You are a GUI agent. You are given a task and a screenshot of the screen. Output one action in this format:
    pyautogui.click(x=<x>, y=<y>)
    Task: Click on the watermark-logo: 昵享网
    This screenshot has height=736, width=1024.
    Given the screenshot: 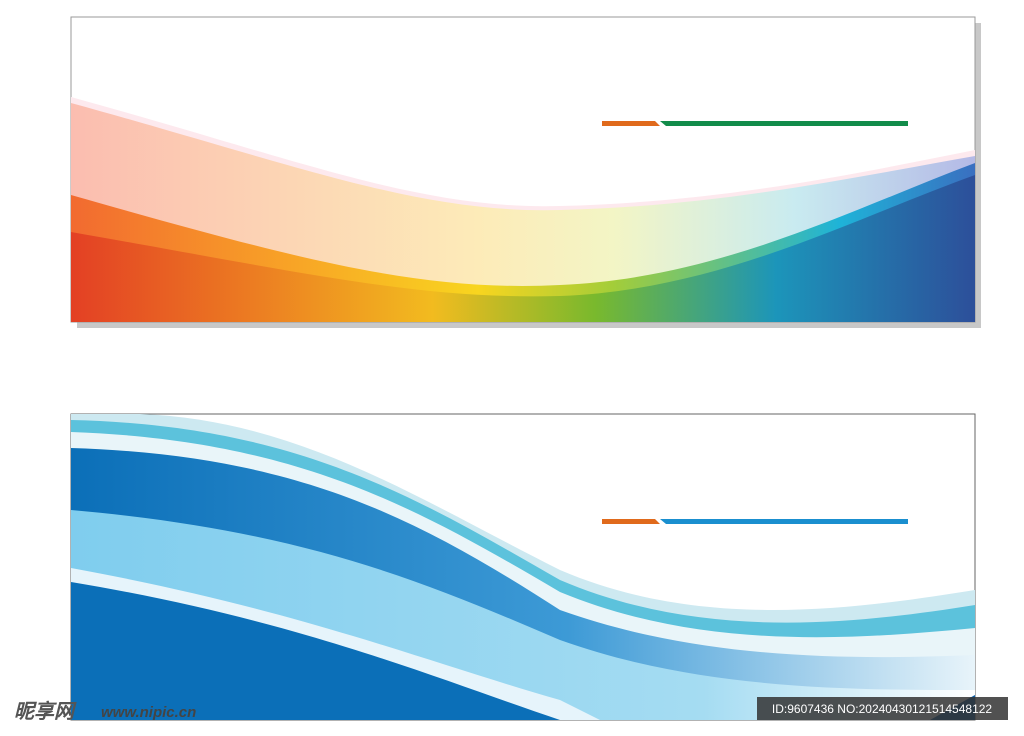 What is the action you would take?
    pyautogui.click(x=45, y=711)
    